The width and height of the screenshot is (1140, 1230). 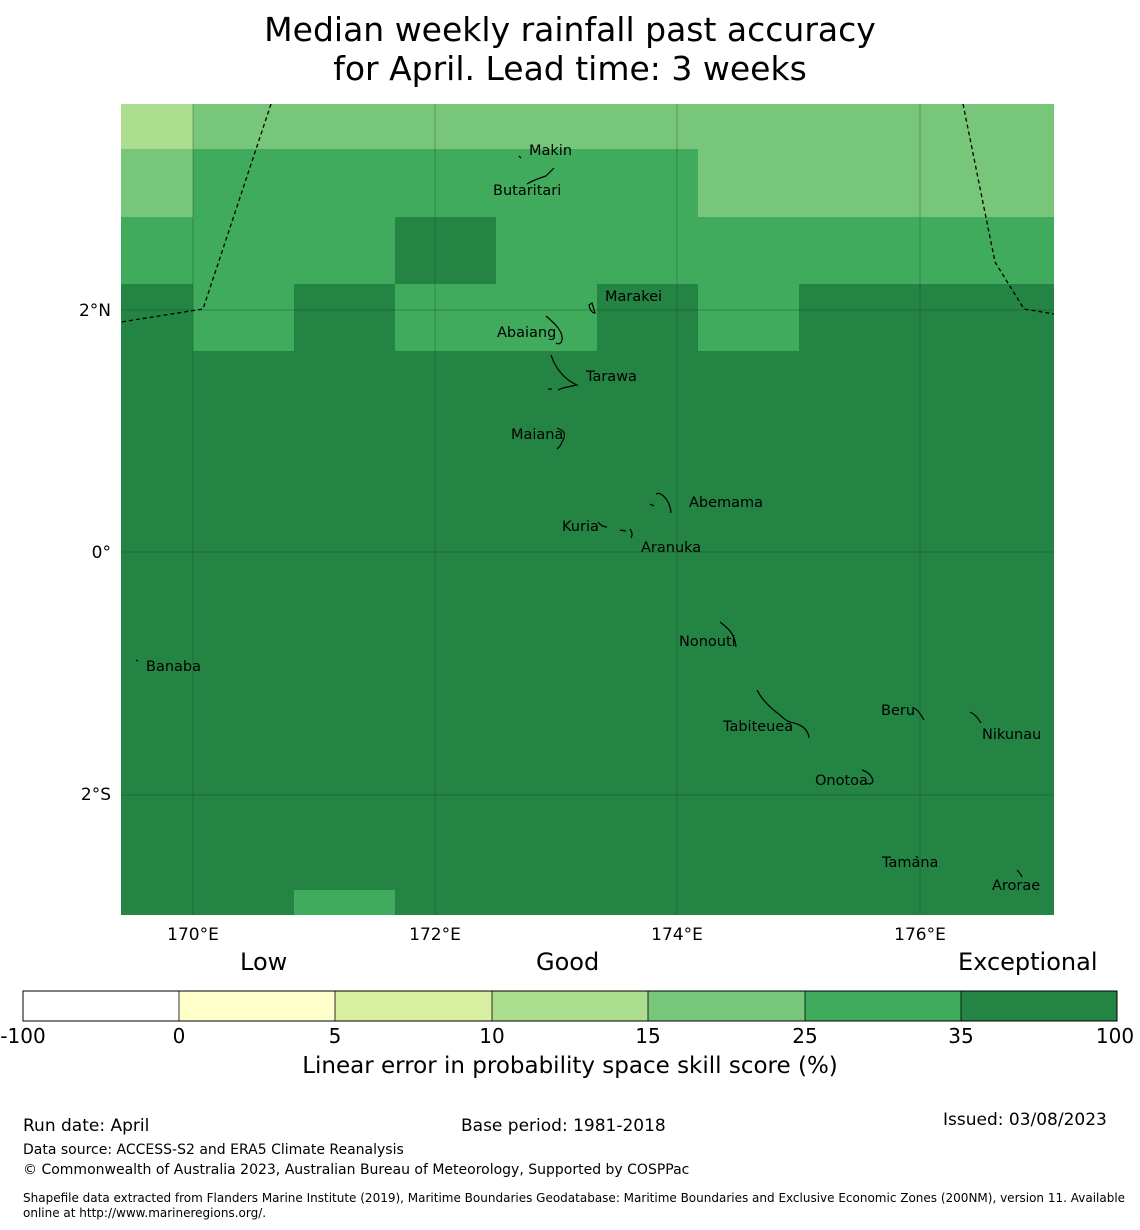 I want to click on lon-tick-176e: 176°E, so click(x=920, y=935).